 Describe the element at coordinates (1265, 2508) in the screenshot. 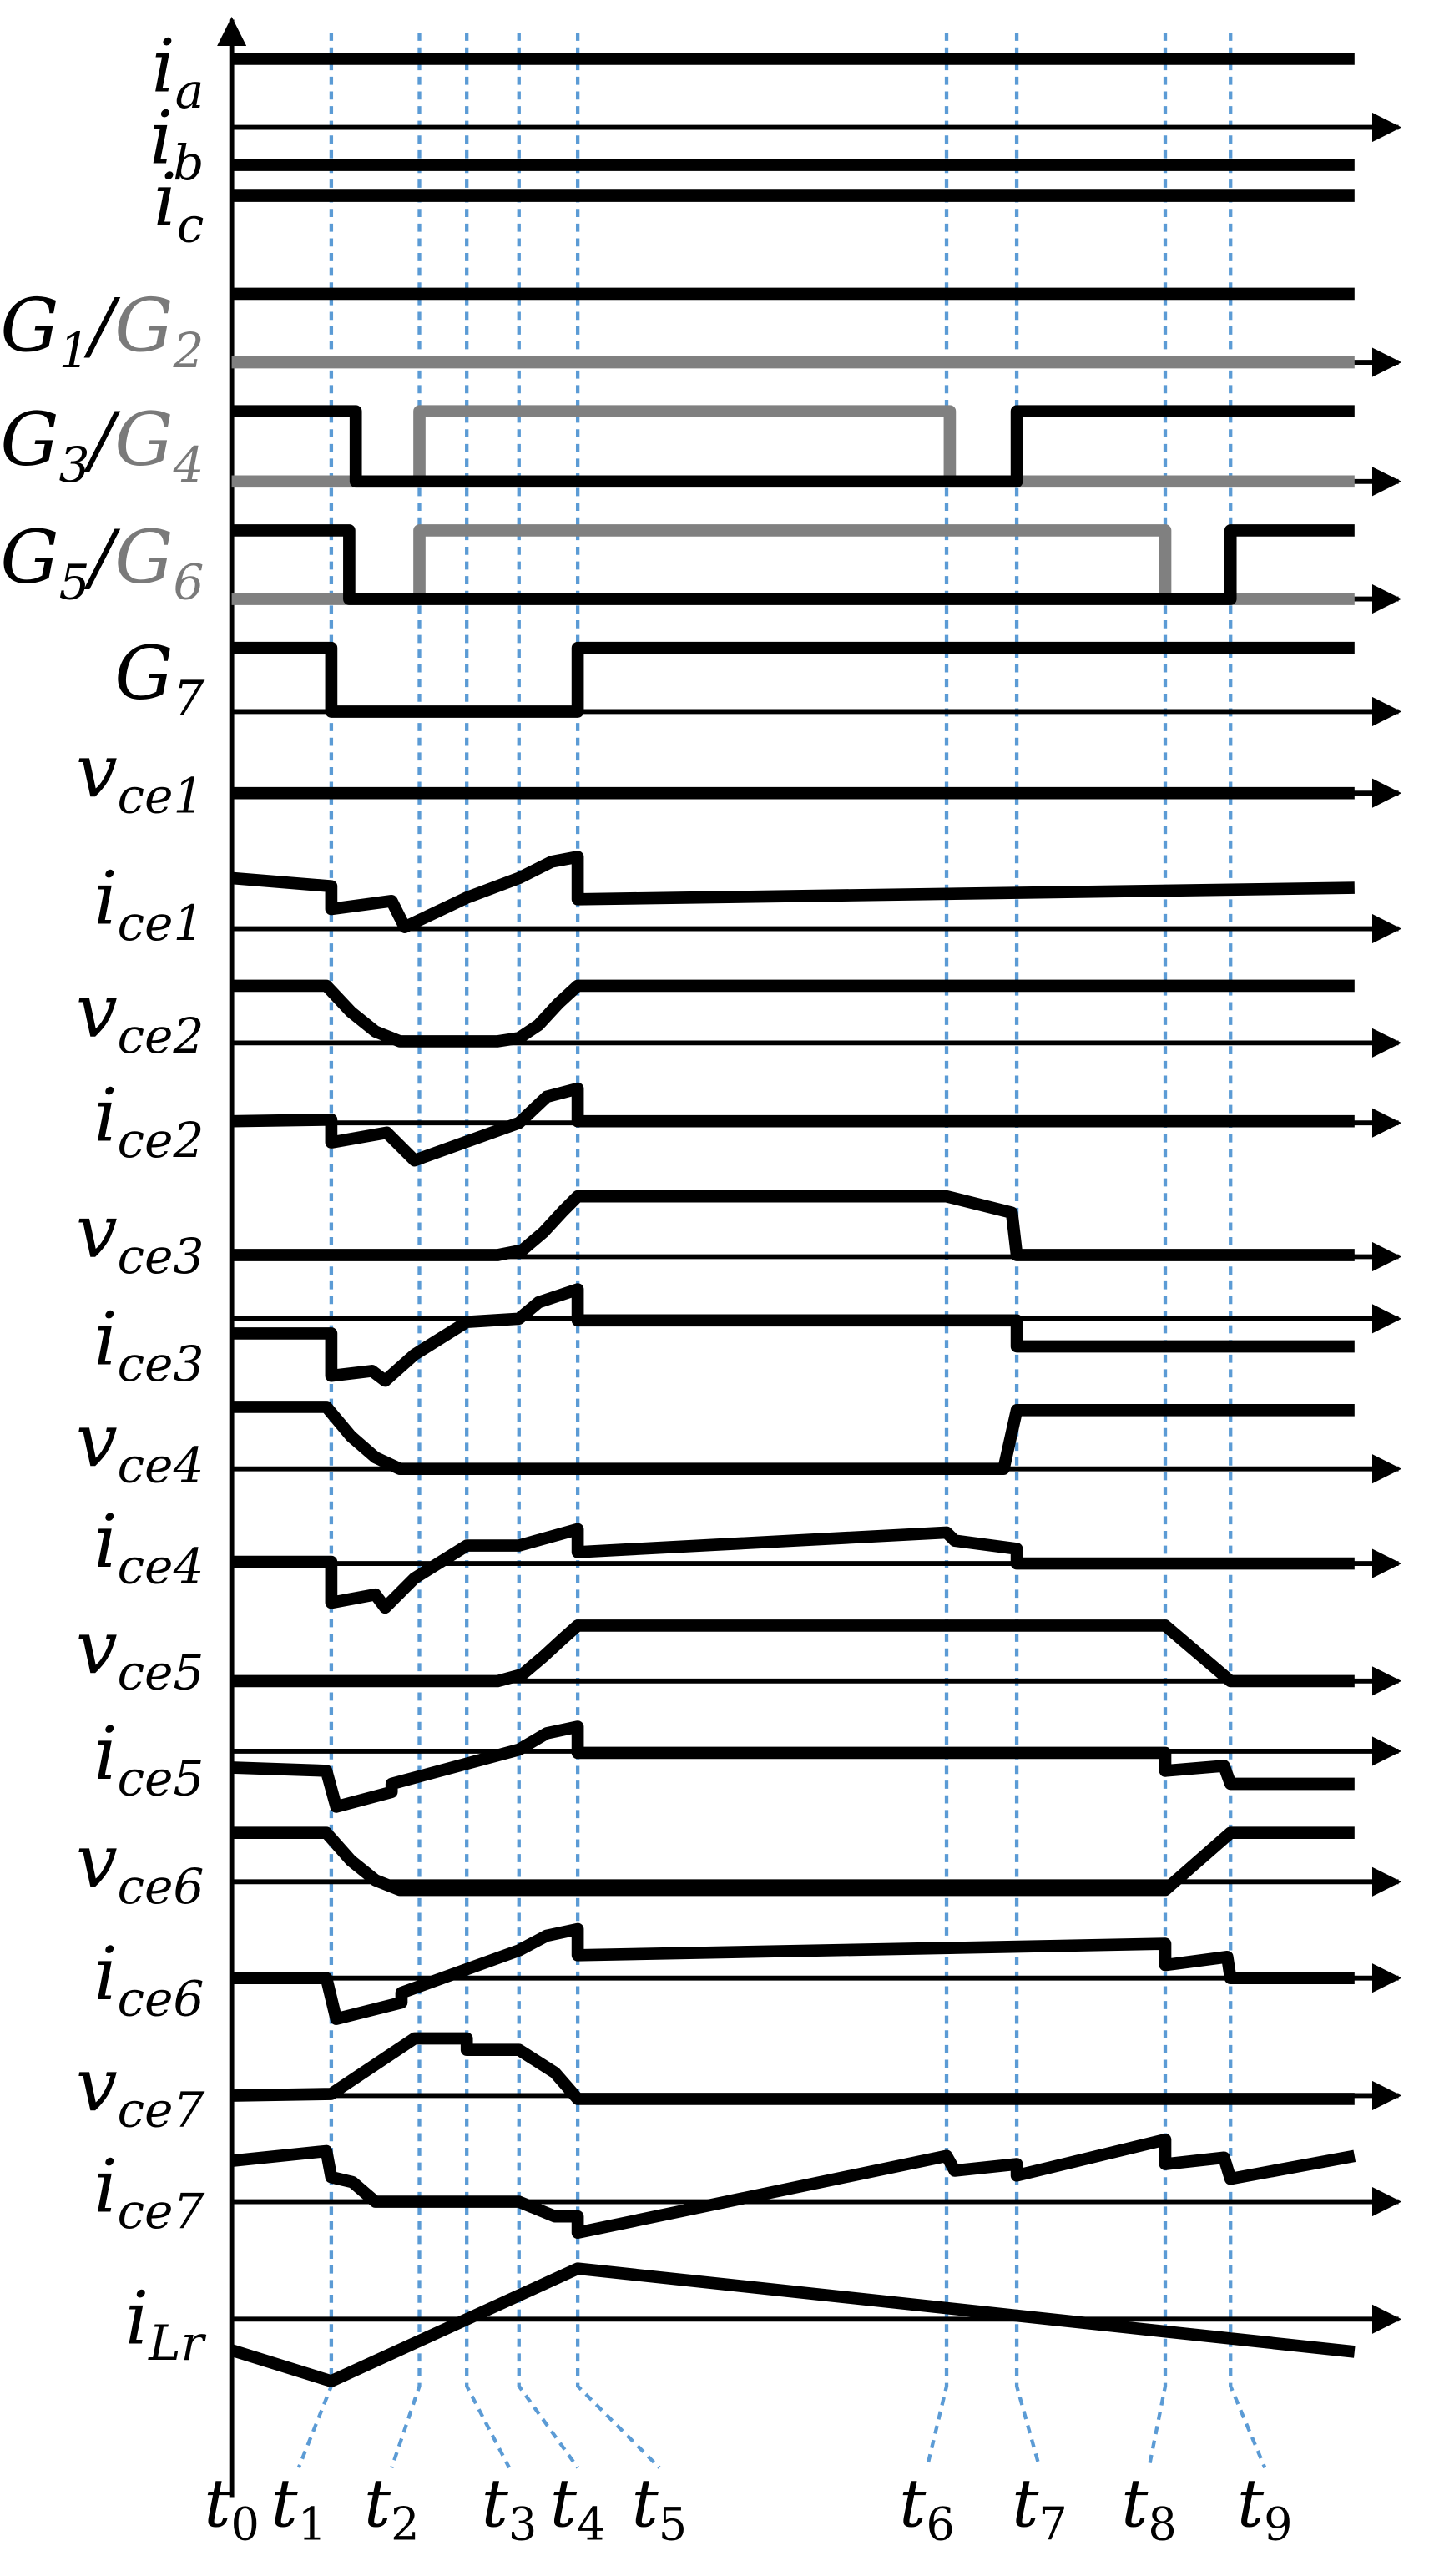

I see `time-label-t9: t9` at that location.